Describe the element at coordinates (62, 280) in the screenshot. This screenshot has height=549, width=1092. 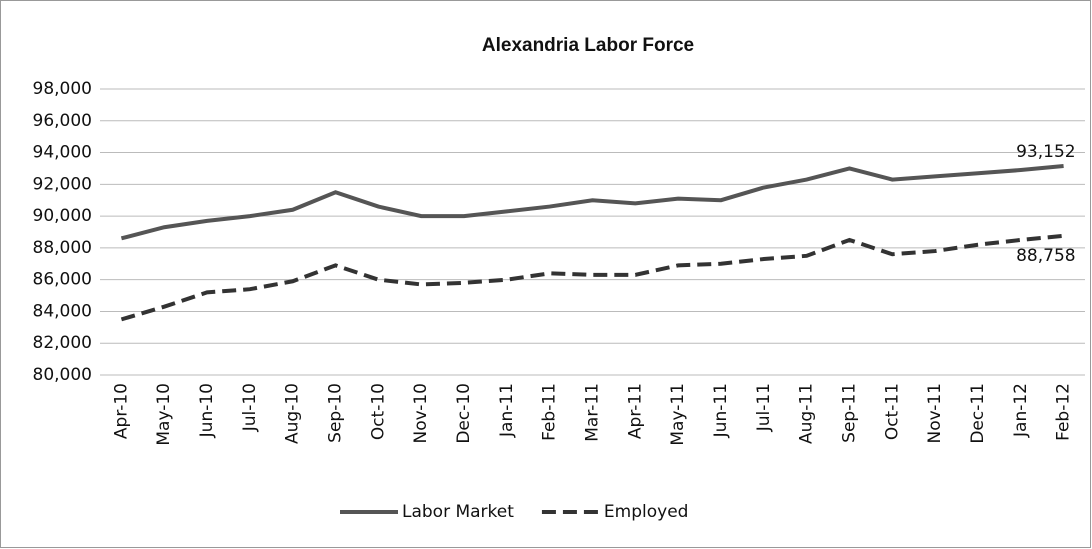
I see `y-tick-label: 86,000` at that location.